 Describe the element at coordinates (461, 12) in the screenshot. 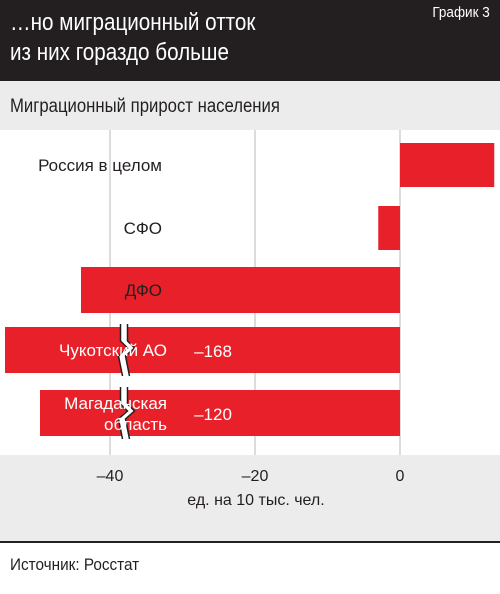

I see `chart-number-label: График 3` at that location.